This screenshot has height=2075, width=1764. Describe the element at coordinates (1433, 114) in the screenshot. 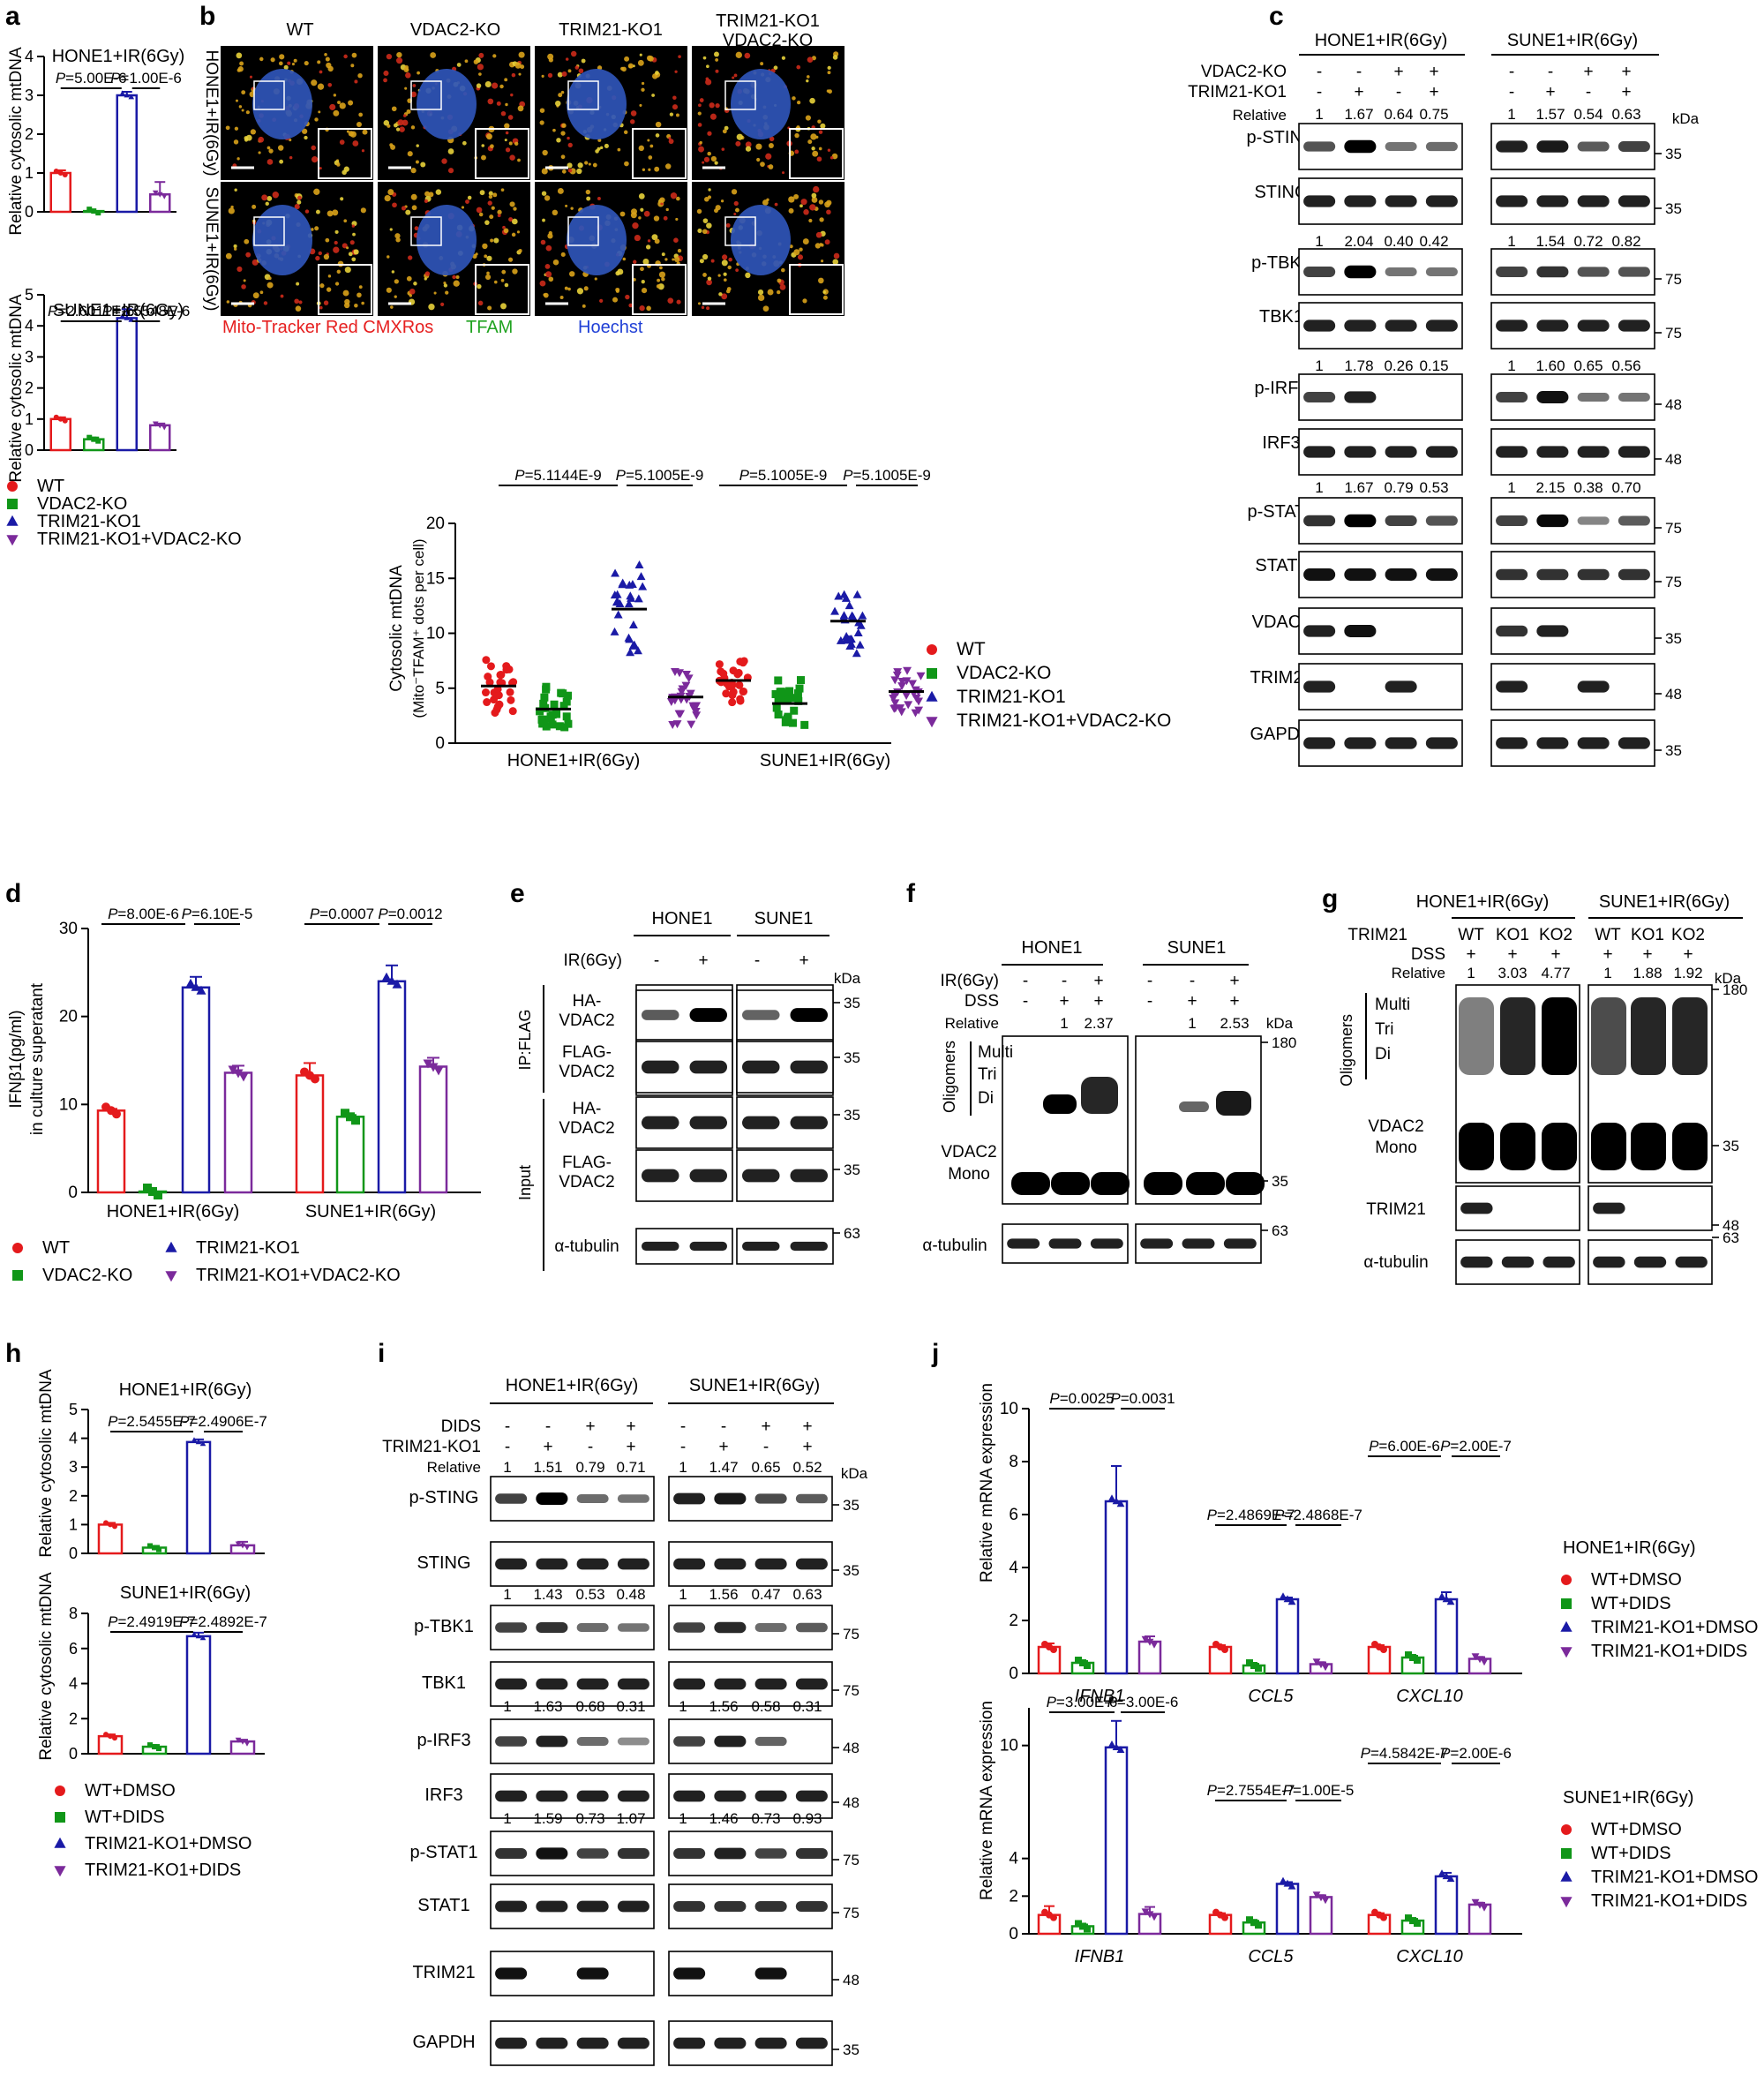

I see `relative-value: 0.75` at that location.